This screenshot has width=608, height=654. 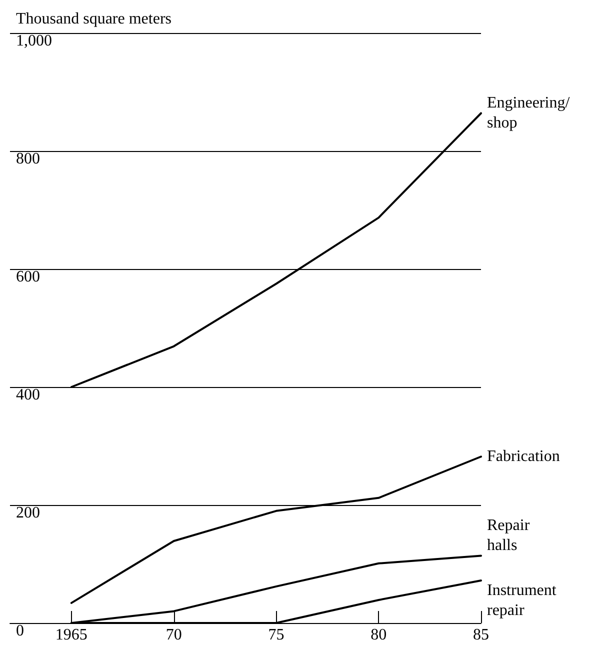 What do you see at coordinates (378, 635) in the screenshot?
I see `x-tick-label: 80` at bounding box center [378, 635].